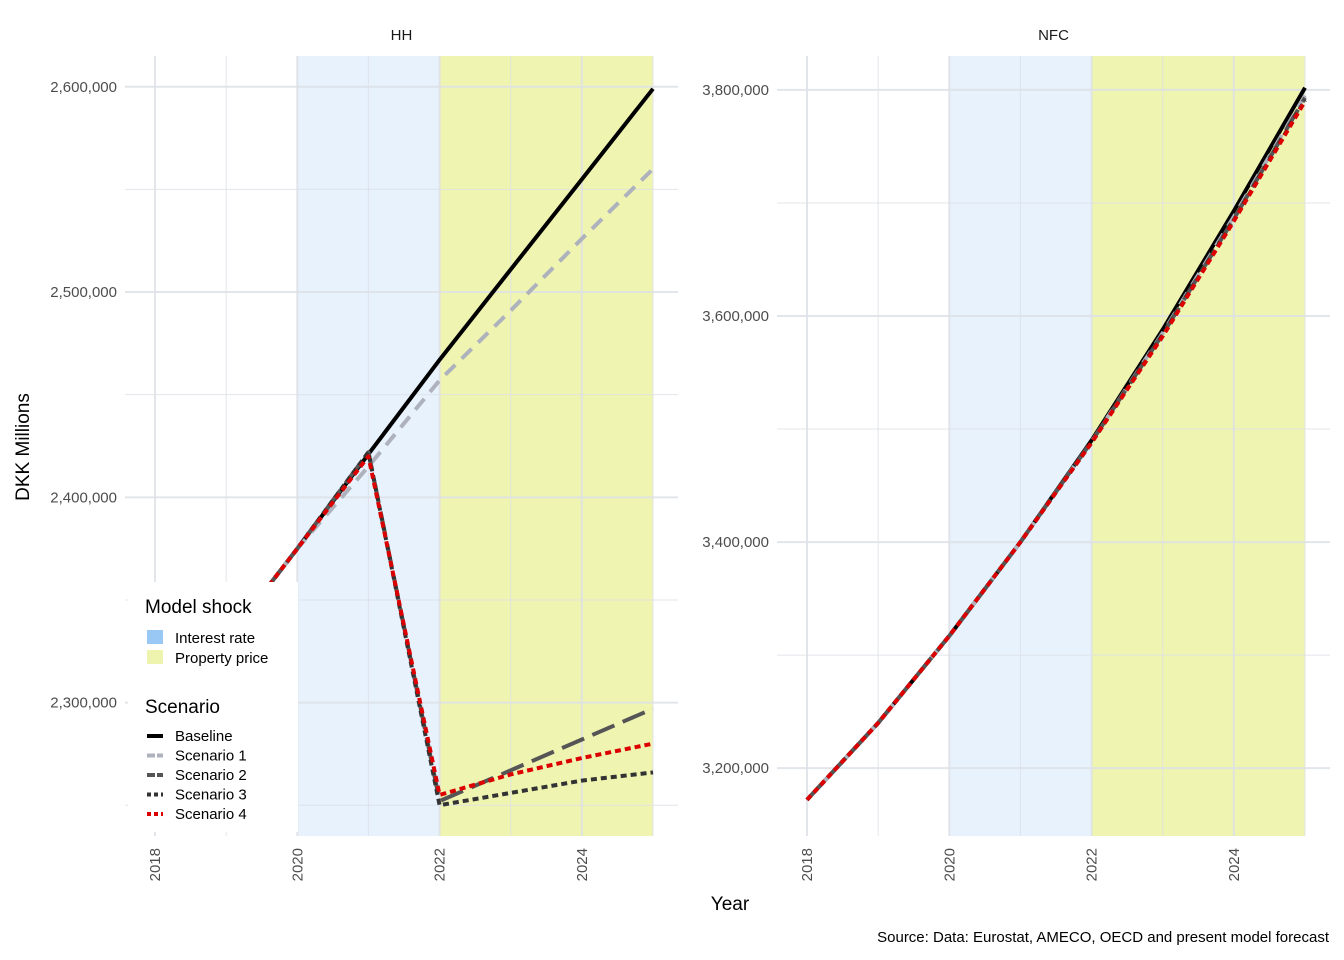 The height and width of the screenshot is (960, 1344). I want to click on y-tick-label: 3,800,000, so click(735, 90).